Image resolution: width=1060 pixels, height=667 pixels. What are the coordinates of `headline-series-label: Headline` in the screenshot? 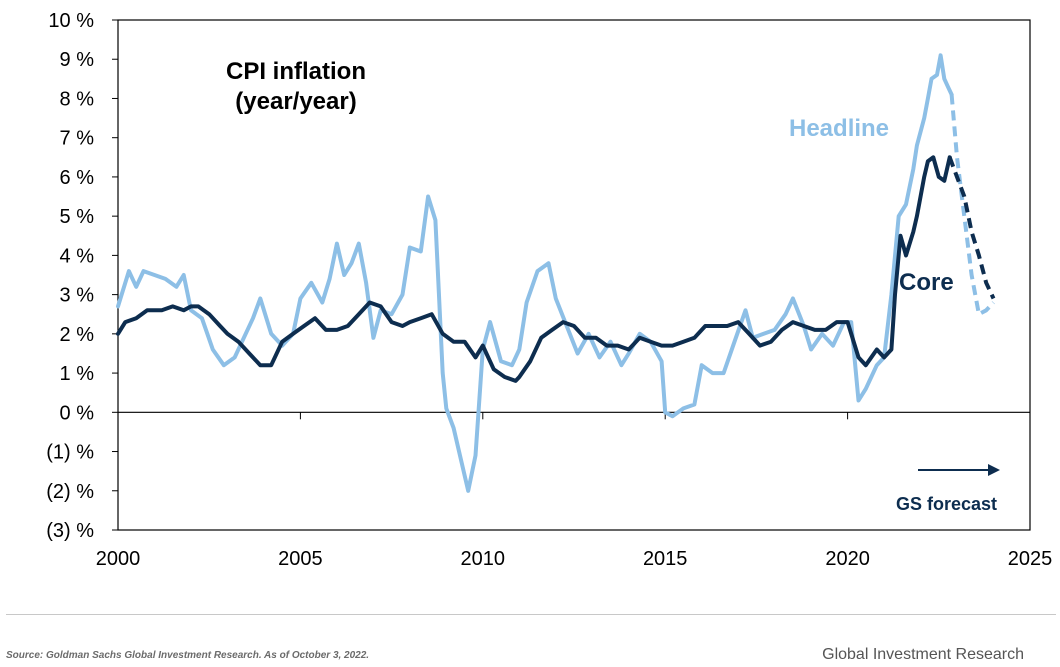 It's located at (839, 128).